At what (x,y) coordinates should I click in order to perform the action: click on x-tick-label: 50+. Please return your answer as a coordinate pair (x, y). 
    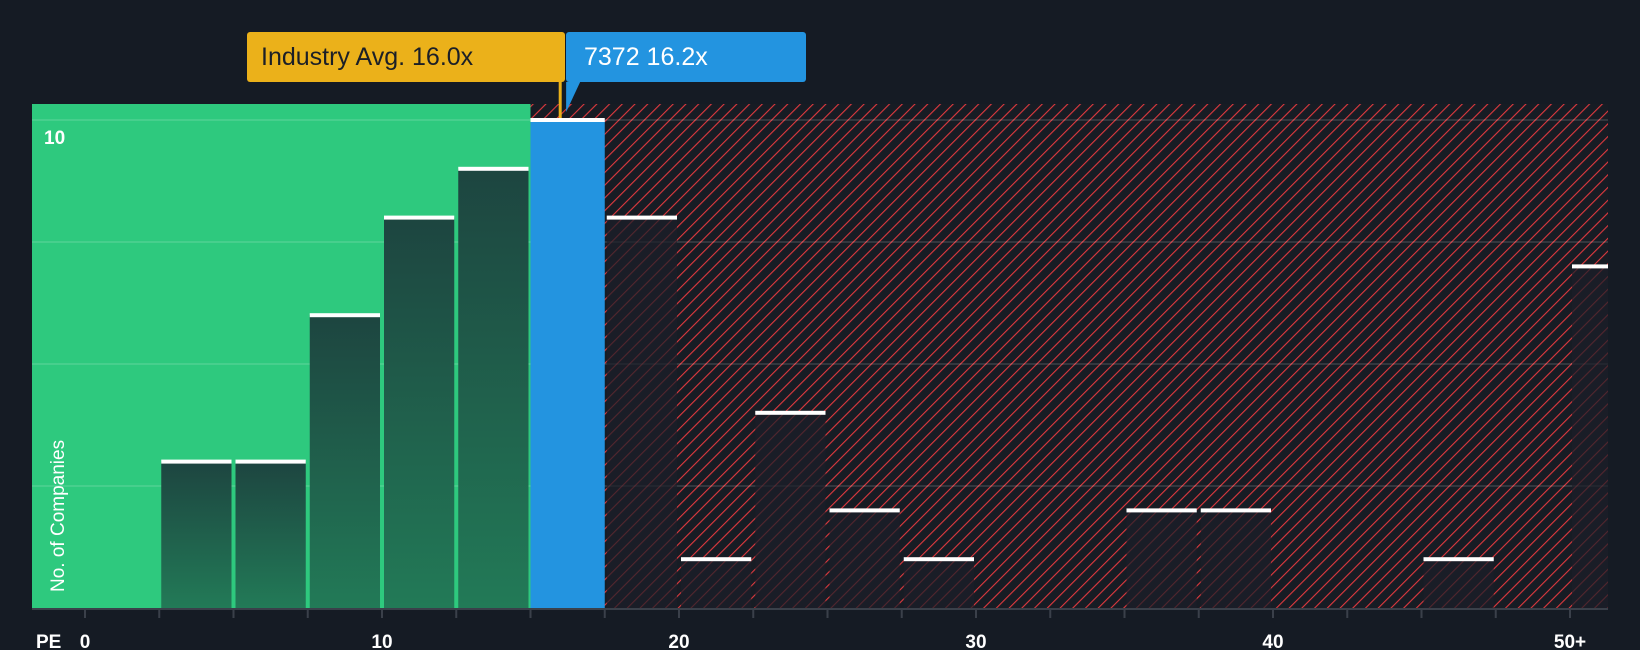
    Looking at the image, I should click on (1570, 641).